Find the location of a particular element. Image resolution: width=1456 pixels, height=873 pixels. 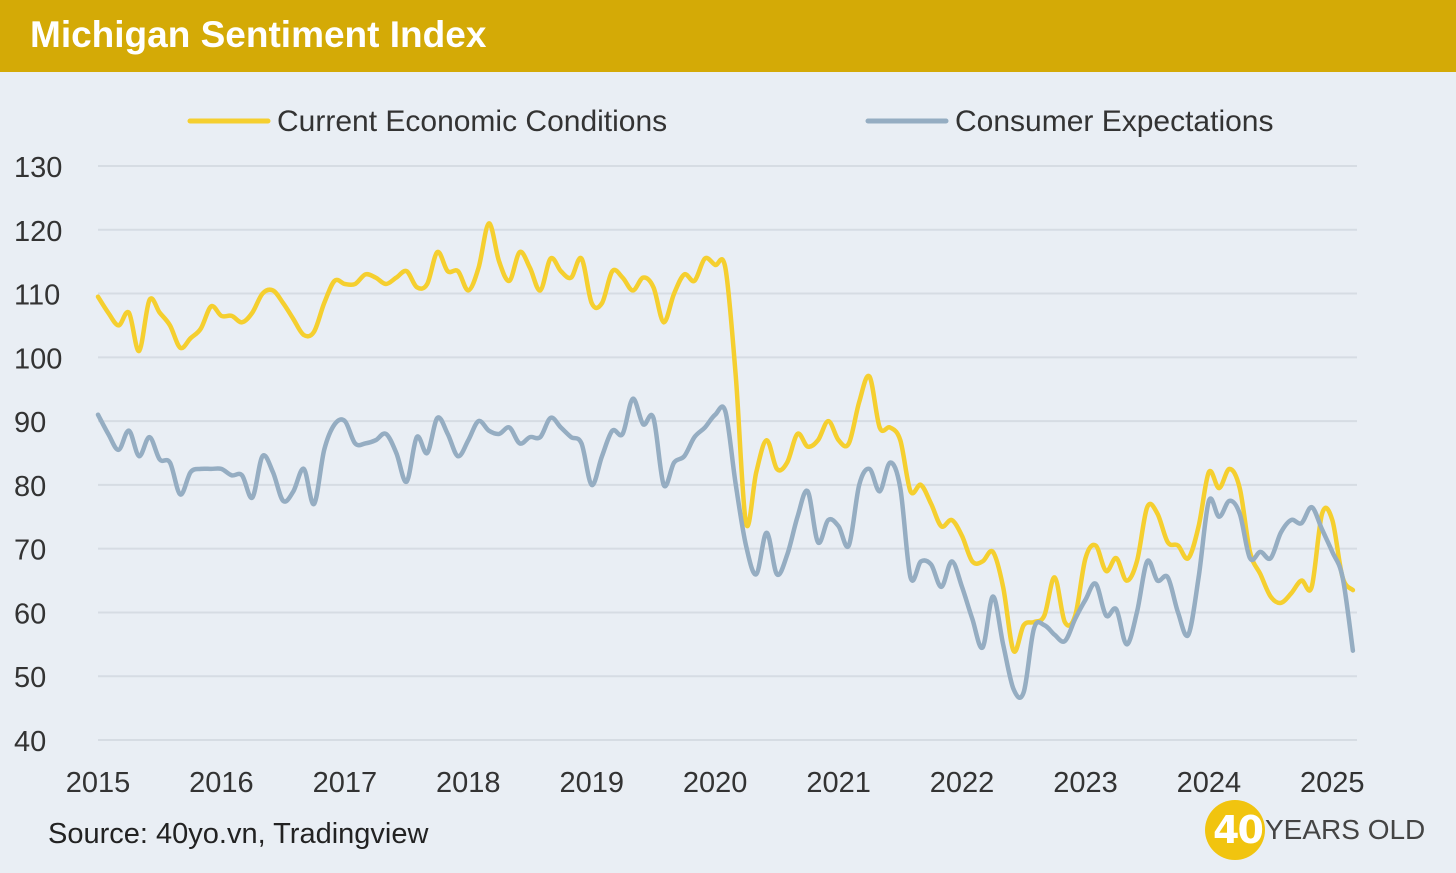

x-tick-label: 2023 is located at coordinates (1085, 783).